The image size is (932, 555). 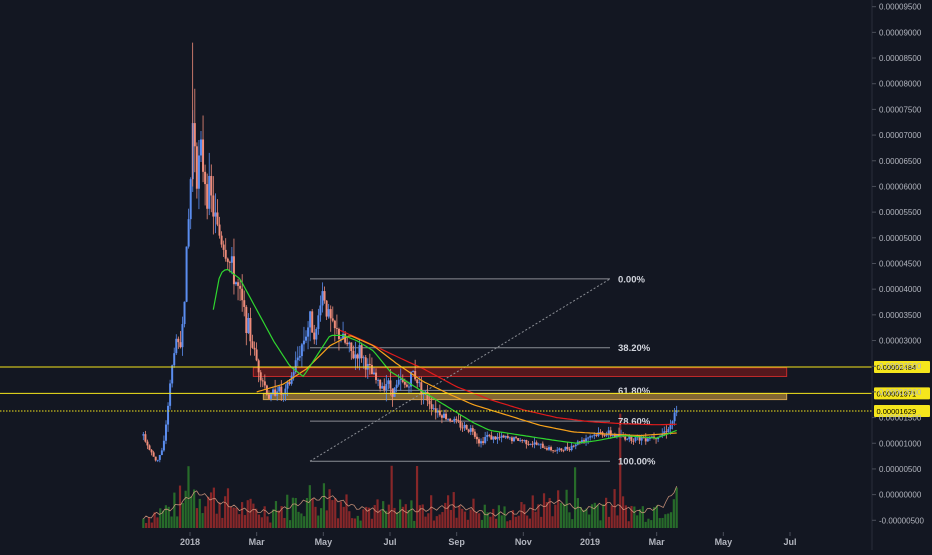 I want to click on price-axis-label: 0.00002500, so click(x=900, y=366).